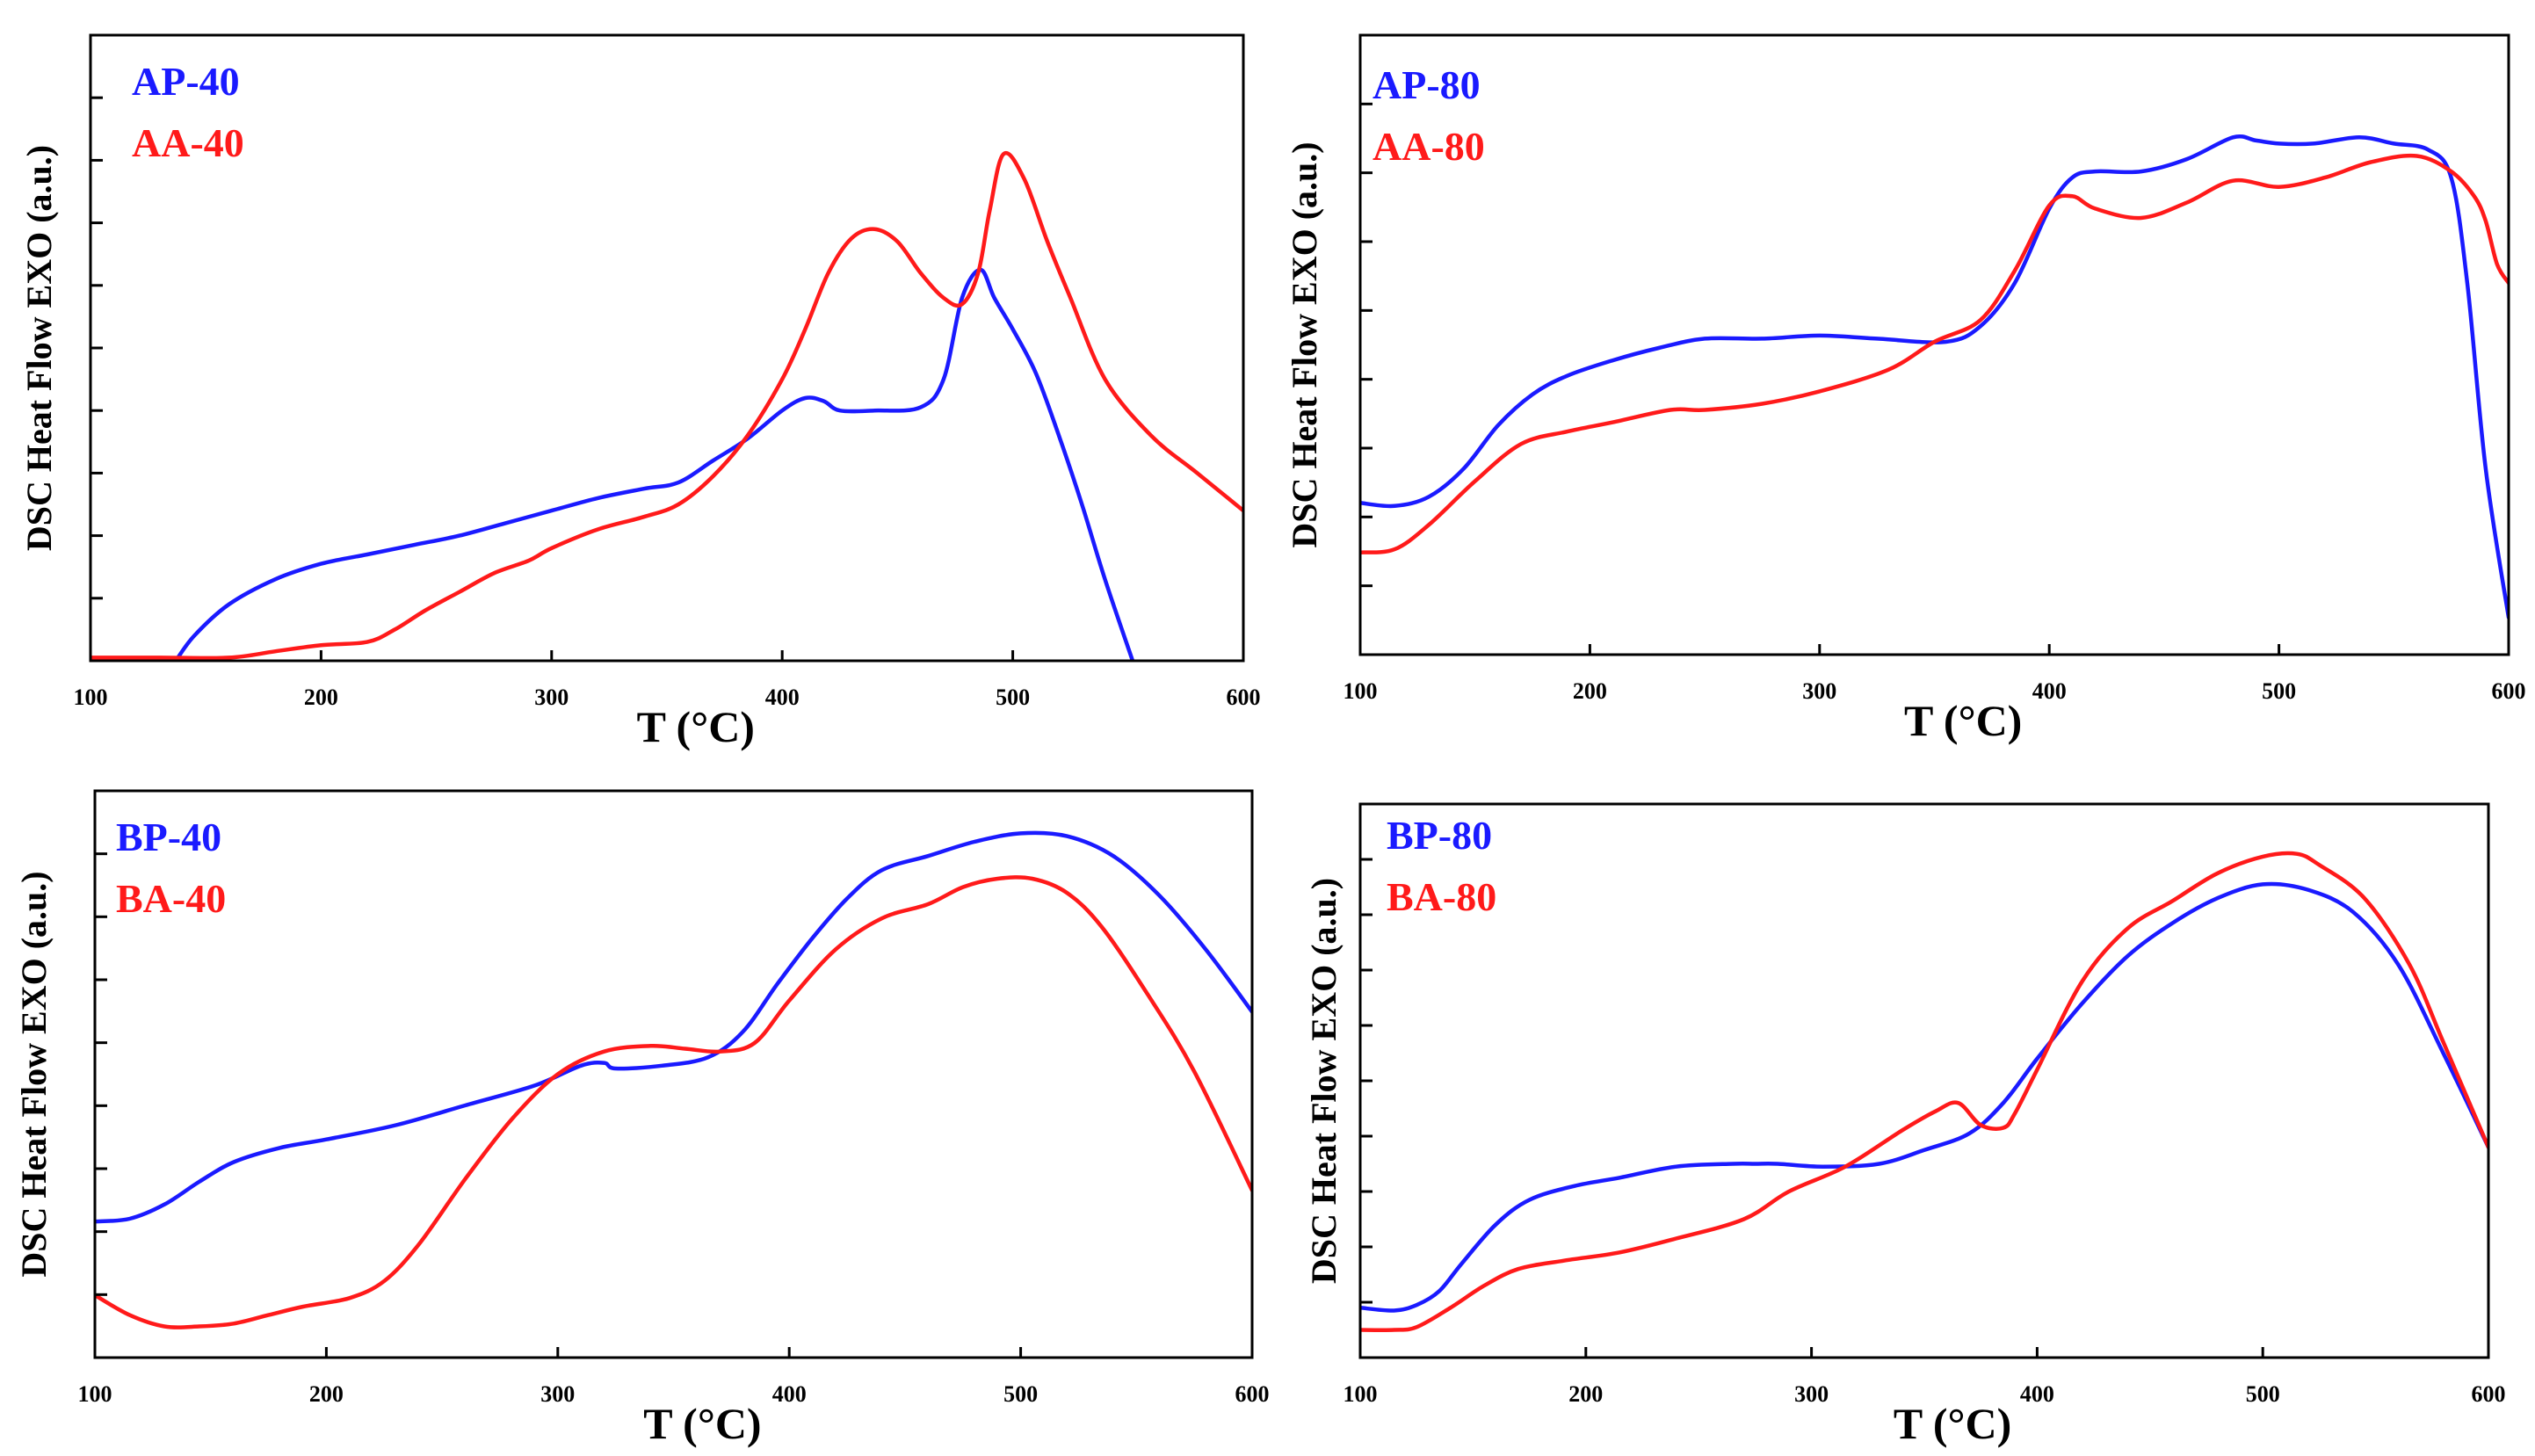 The image size is (2535, 1456). I want to click on legend-label-ap-40: AP-40, so click(186, 81).